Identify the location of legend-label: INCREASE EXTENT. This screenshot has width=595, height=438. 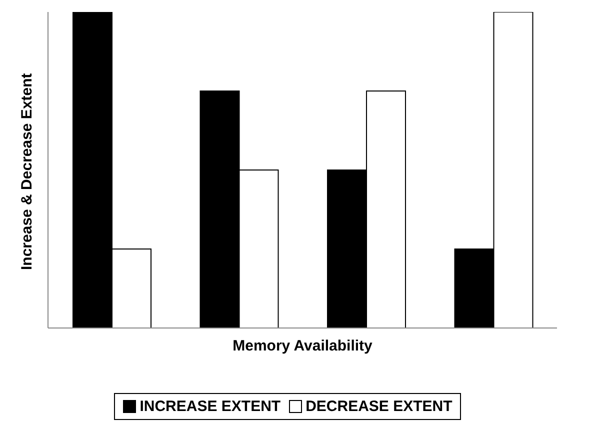
(209, 406).